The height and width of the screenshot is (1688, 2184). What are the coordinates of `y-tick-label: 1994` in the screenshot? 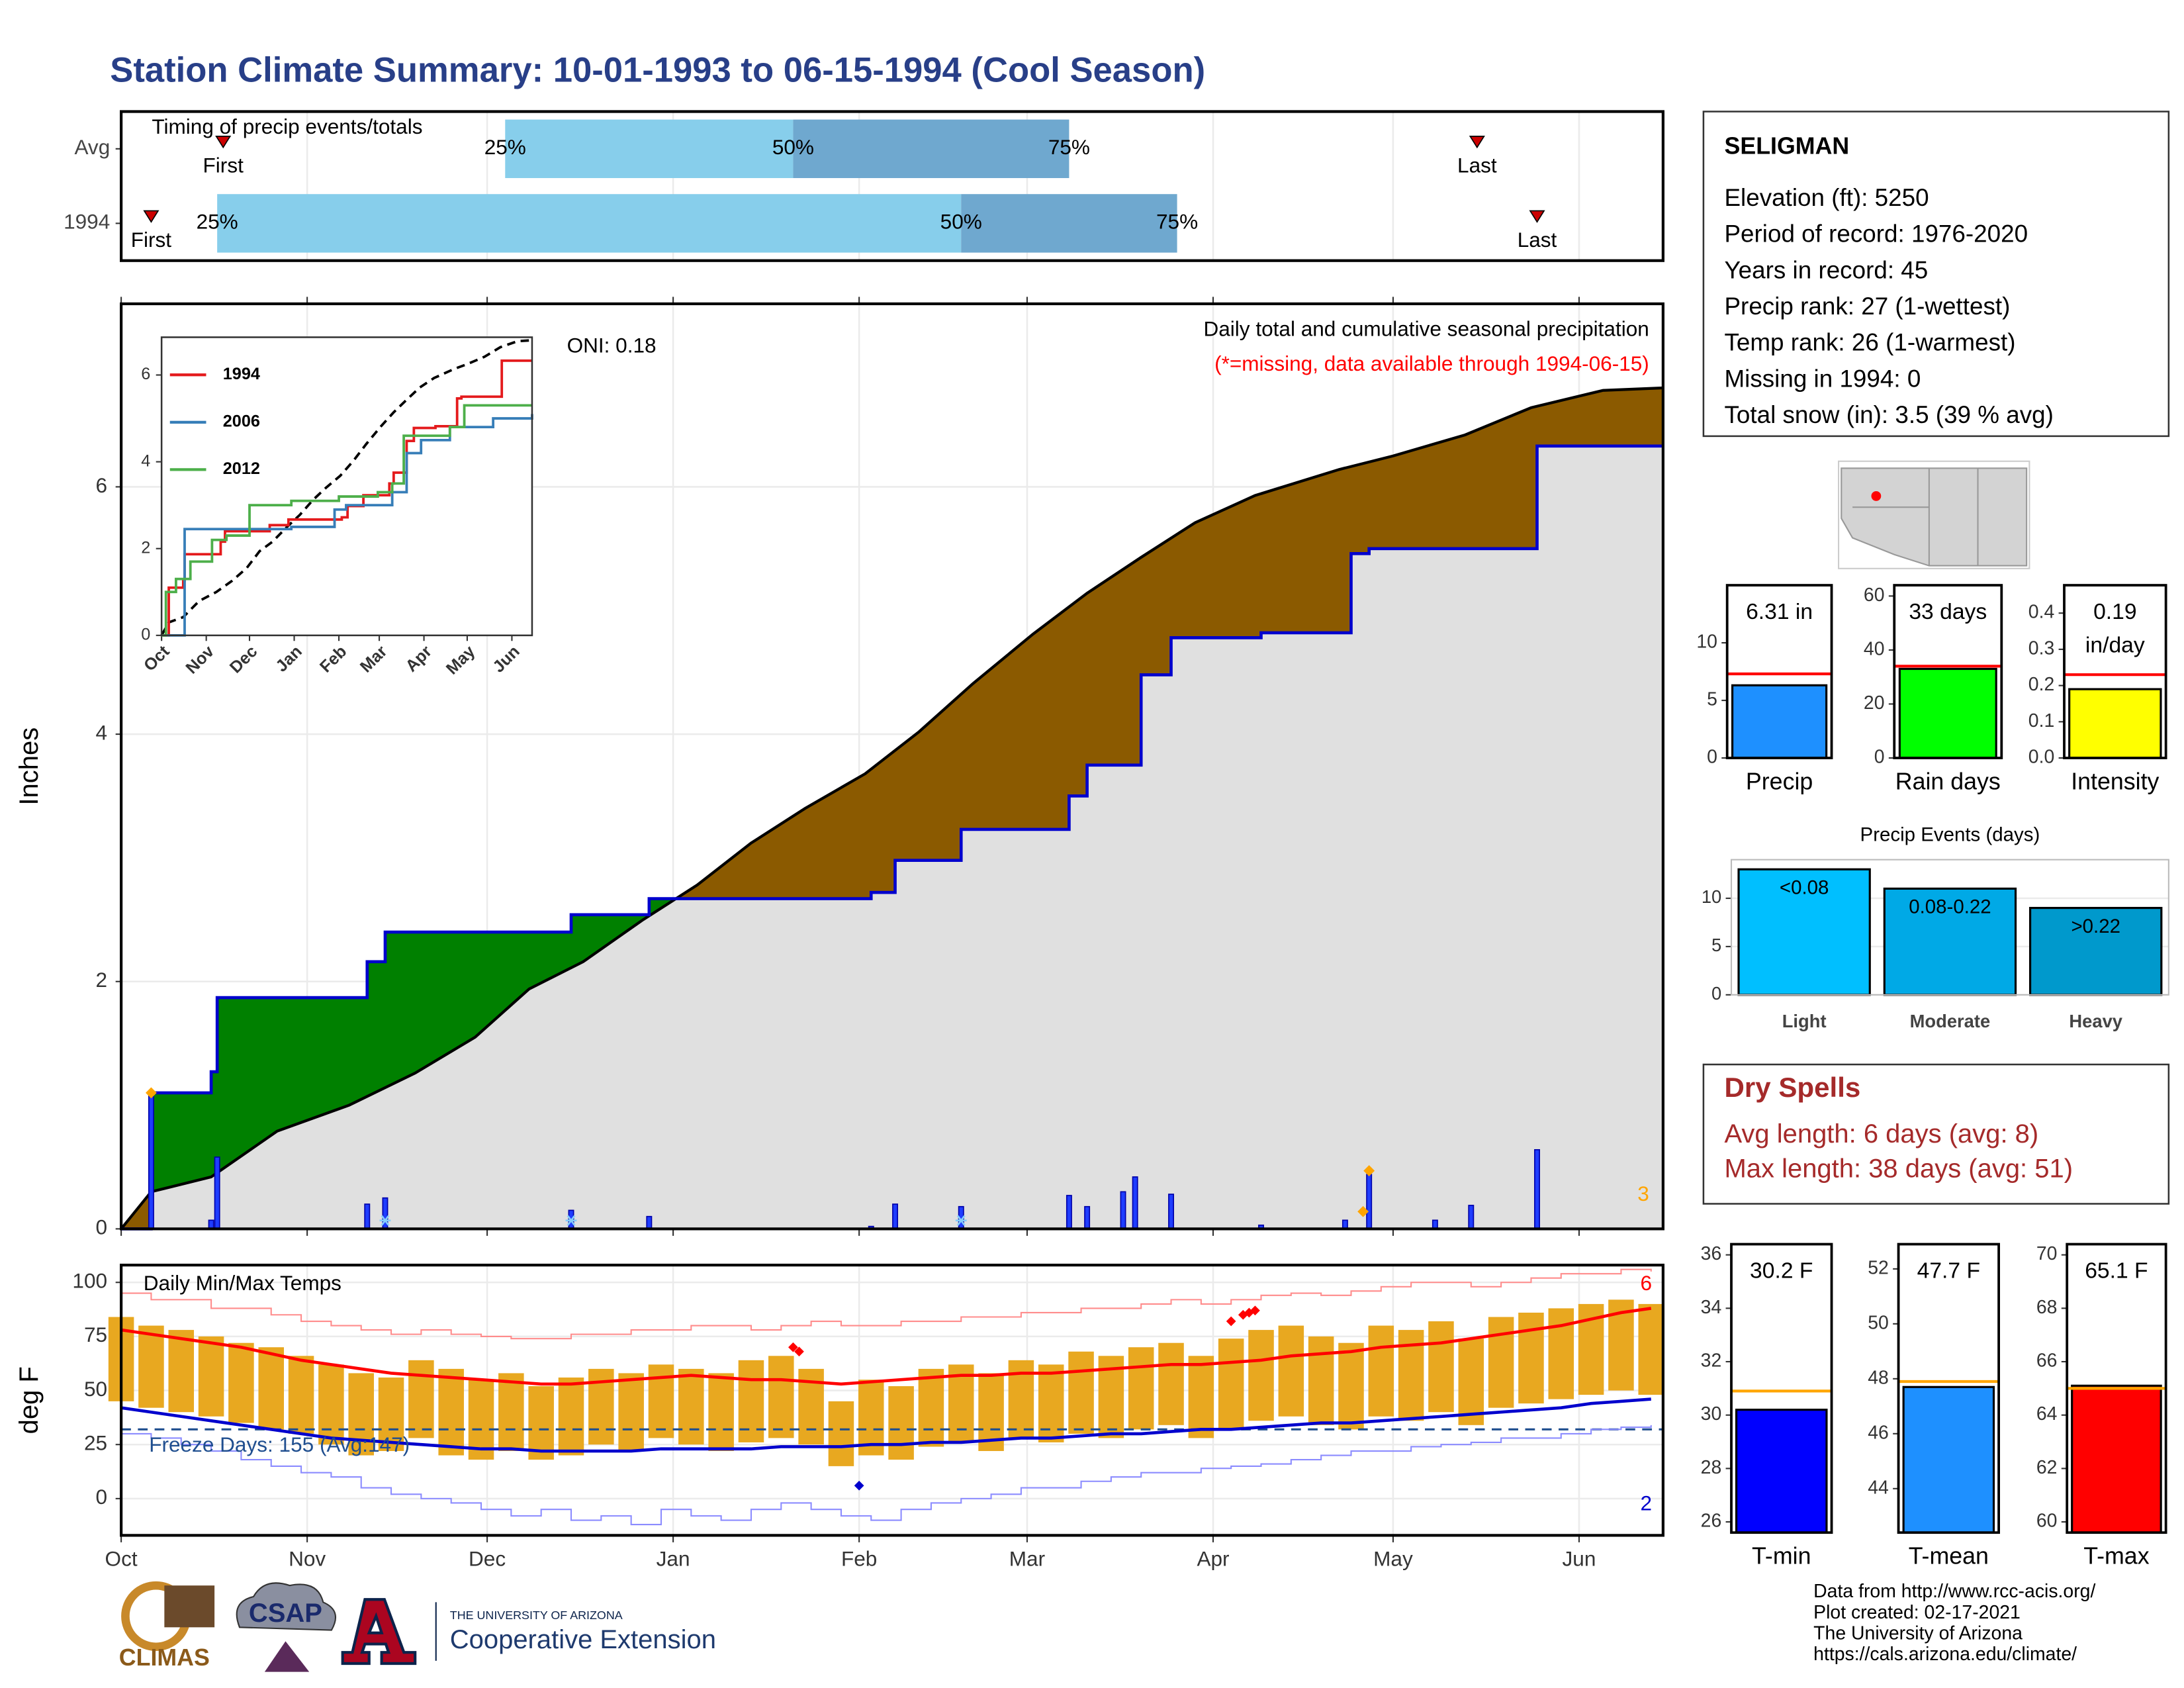 It's located at (87, 222).